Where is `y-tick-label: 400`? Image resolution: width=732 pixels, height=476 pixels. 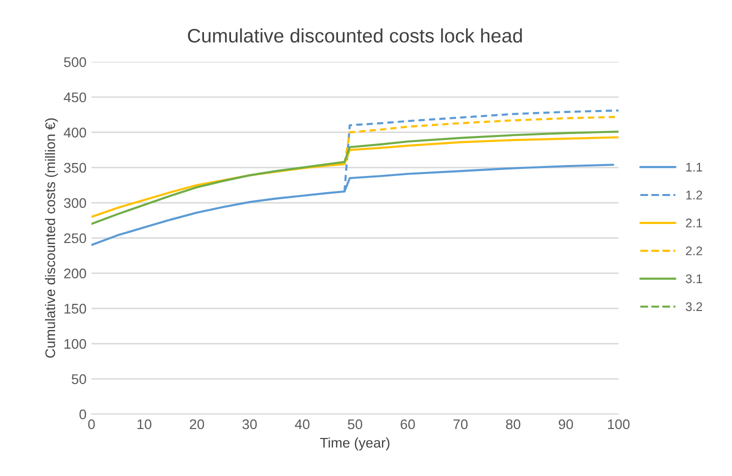
y-tick-label: 400 is located at coordinates (75, 133).